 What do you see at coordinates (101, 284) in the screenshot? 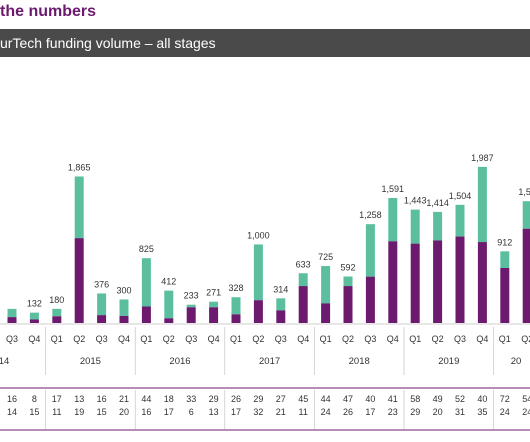
I see `bar-total-label: 376` at bounding box center [101, 284].